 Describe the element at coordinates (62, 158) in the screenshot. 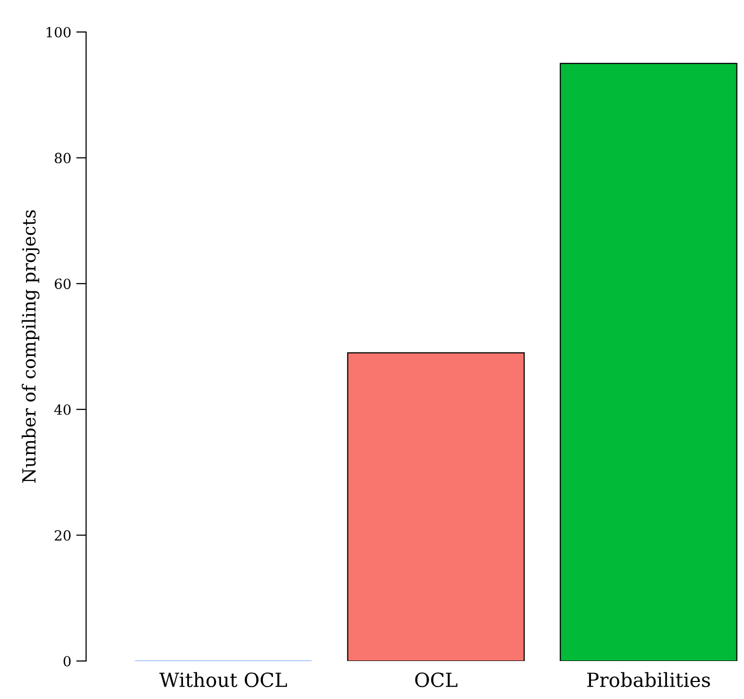

I see `y-tick-label: 80` at that location.